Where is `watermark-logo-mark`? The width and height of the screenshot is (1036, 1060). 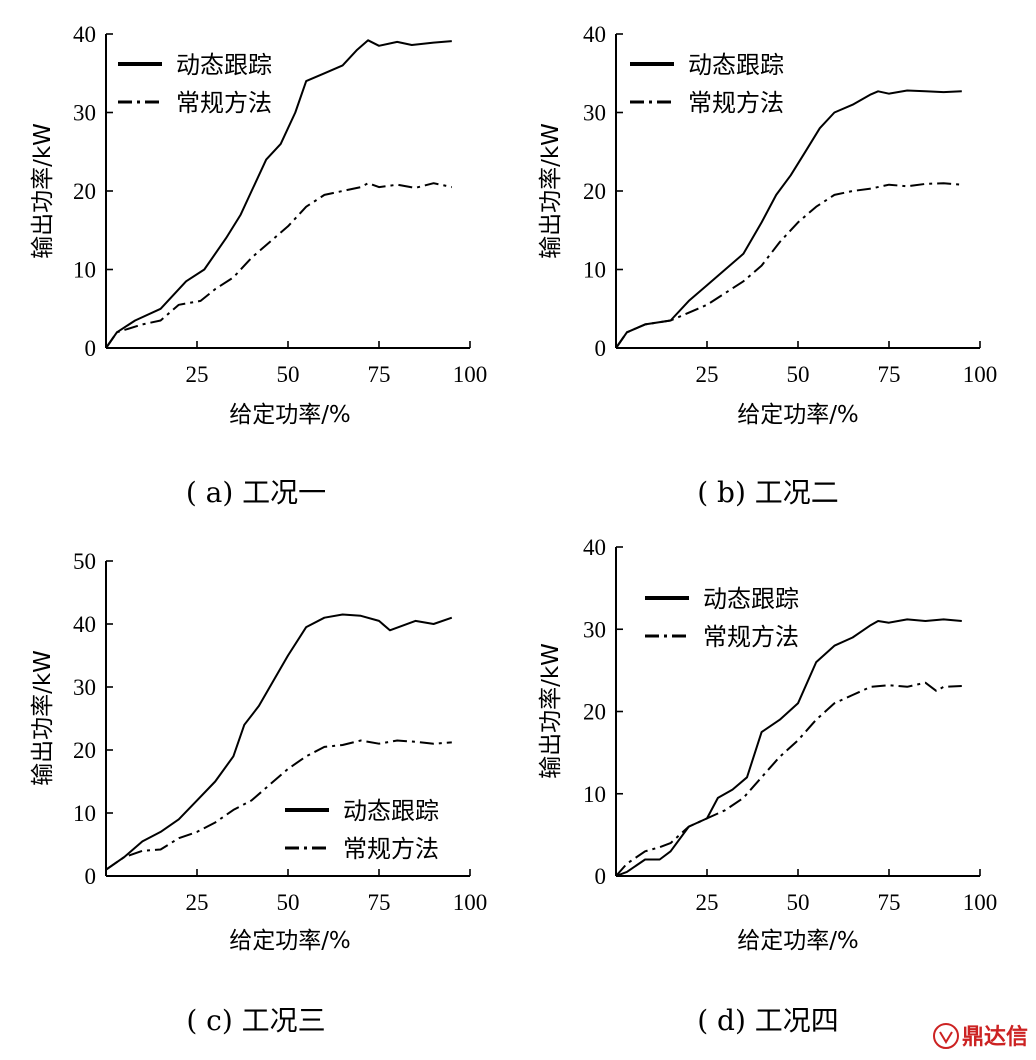
watermark-logo-mark is located at coordinates (946, 1037).